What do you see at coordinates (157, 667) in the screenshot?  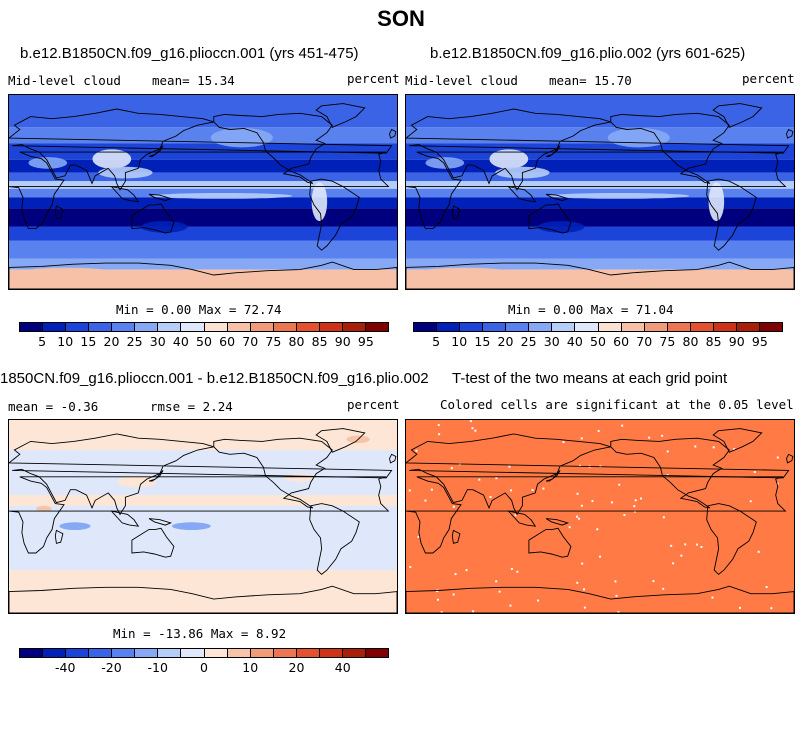 I see `colorbar-tick-label: -10` at bounding box center [157, 667].